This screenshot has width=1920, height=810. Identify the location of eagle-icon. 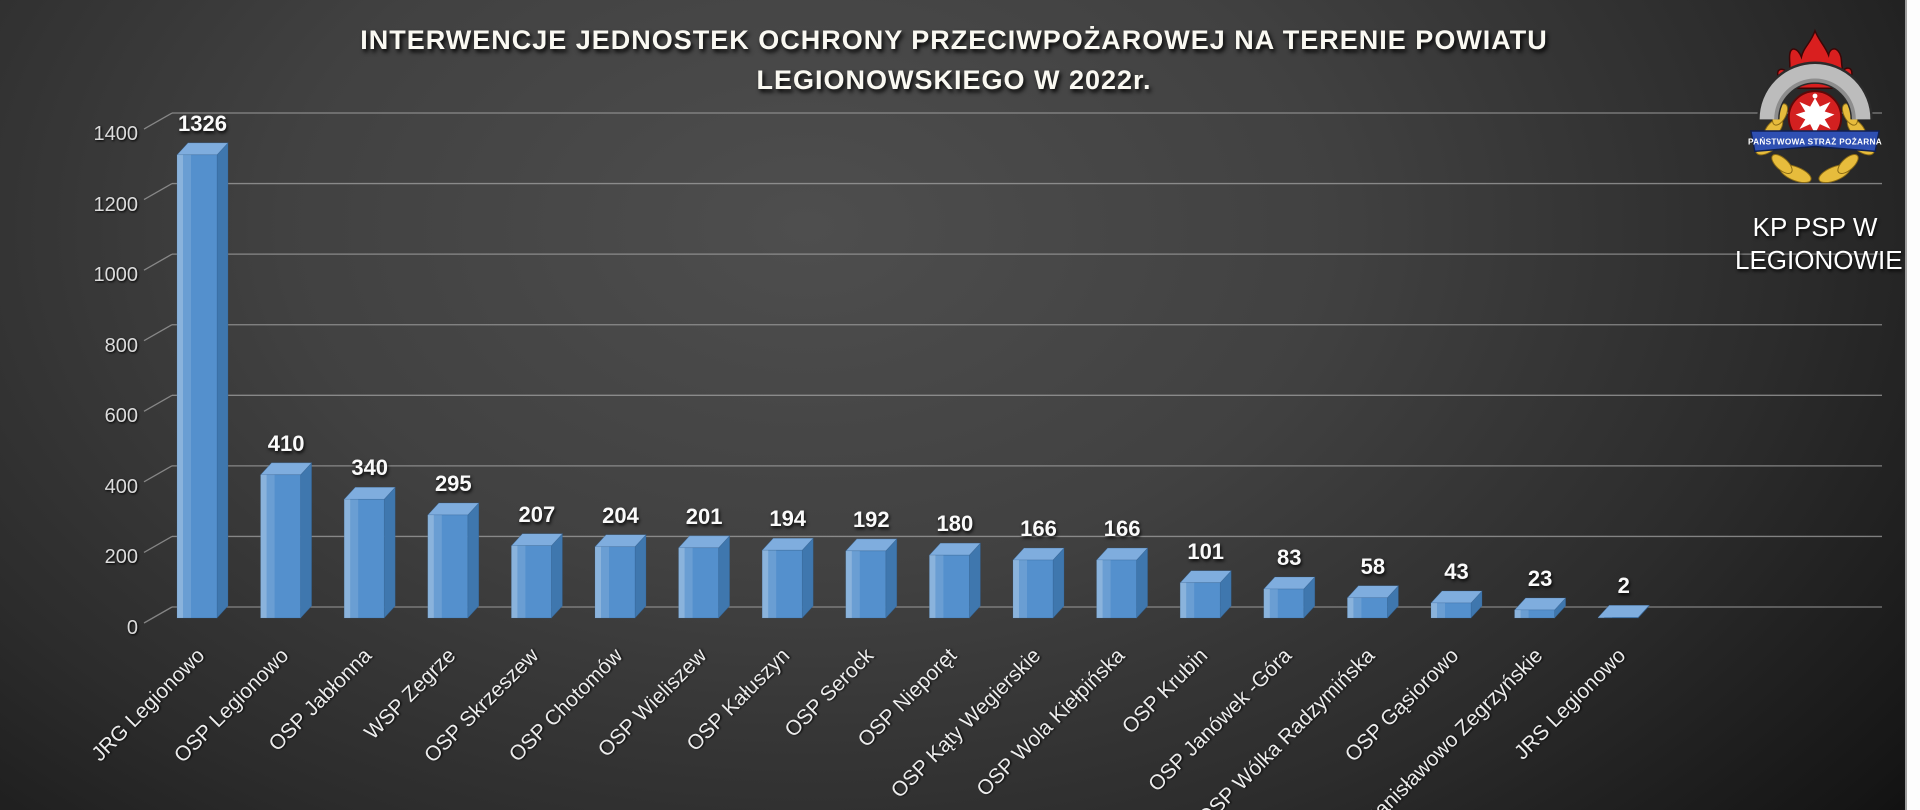
(1815, 115).